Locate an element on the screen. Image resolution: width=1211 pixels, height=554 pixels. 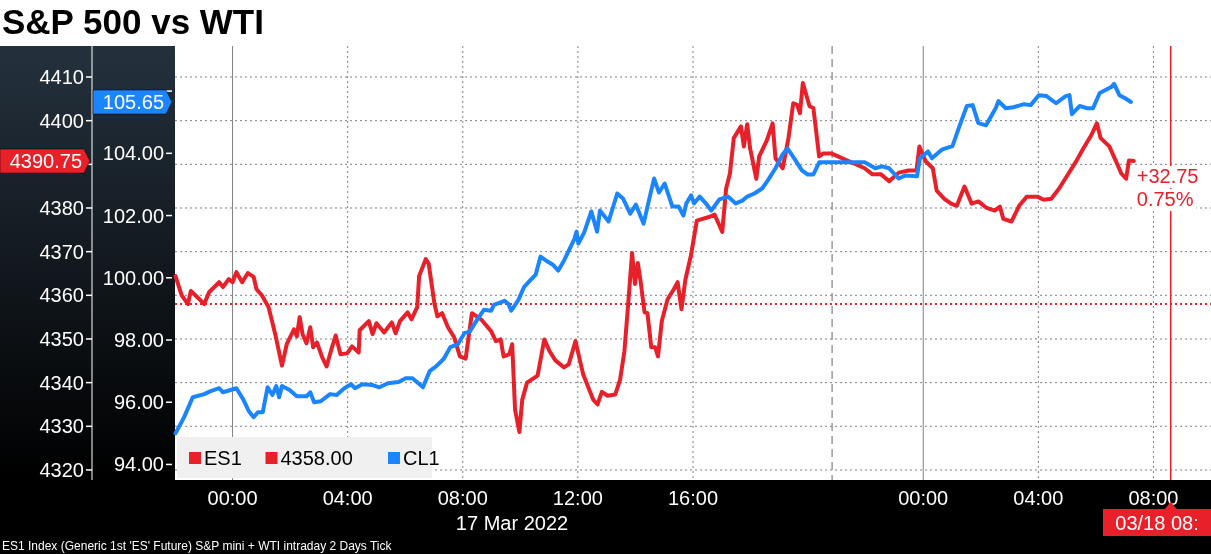
chart-title: S&P 500 vs WTI is located at coordinates (133, 21).